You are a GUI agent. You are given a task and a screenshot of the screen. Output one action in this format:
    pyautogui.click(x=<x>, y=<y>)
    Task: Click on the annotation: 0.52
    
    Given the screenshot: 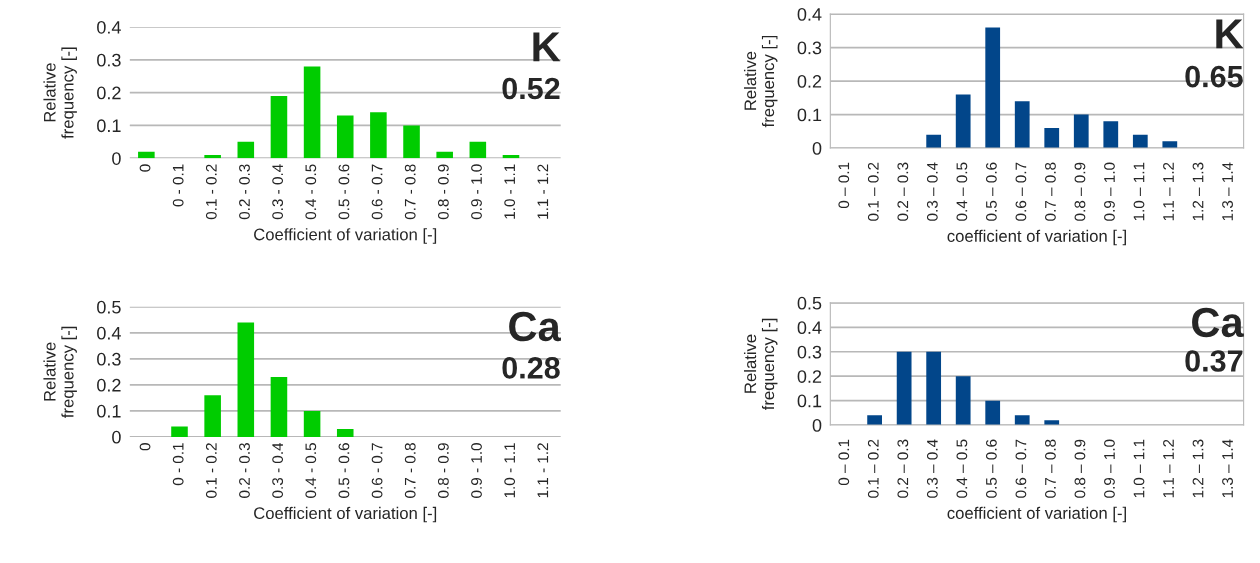 What is the action you would take?
    pyautogui.click(x=531, y=88)
    